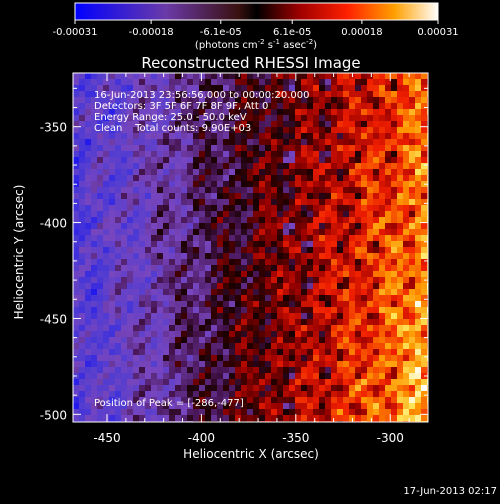 This screenshot has width=500, height=504. Describe the element at coordinates (450, 491) in the screenshot. I see `timestamp: 17-Jun-2013 02:17` at that location.